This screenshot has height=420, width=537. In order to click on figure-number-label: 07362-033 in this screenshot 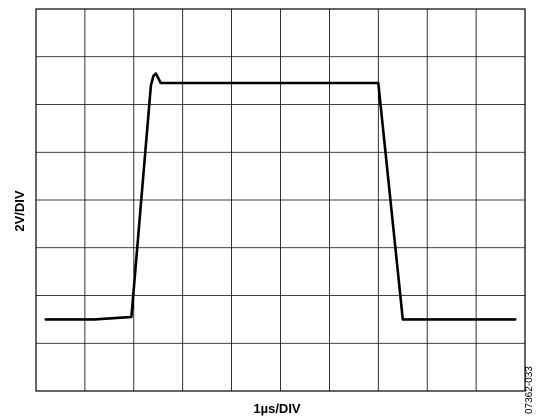, I will do `click(529, 390)`.